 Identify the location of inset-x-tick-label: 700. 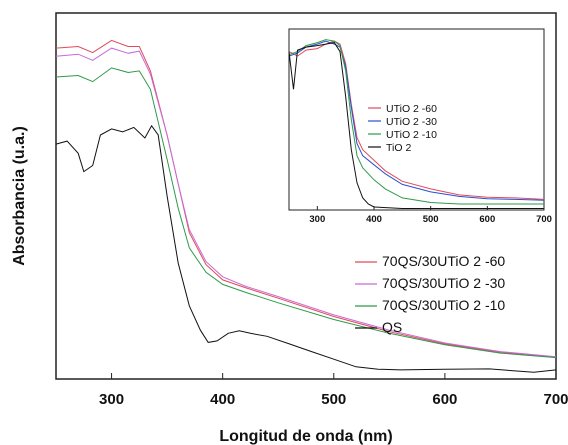
(544, 219).